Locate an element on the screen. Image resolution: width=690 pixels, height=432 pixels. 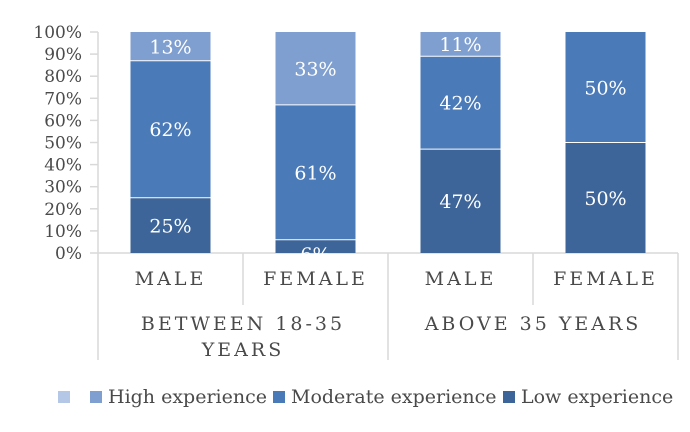
y-tick-label: 40% is located at coordinates (63, 166).